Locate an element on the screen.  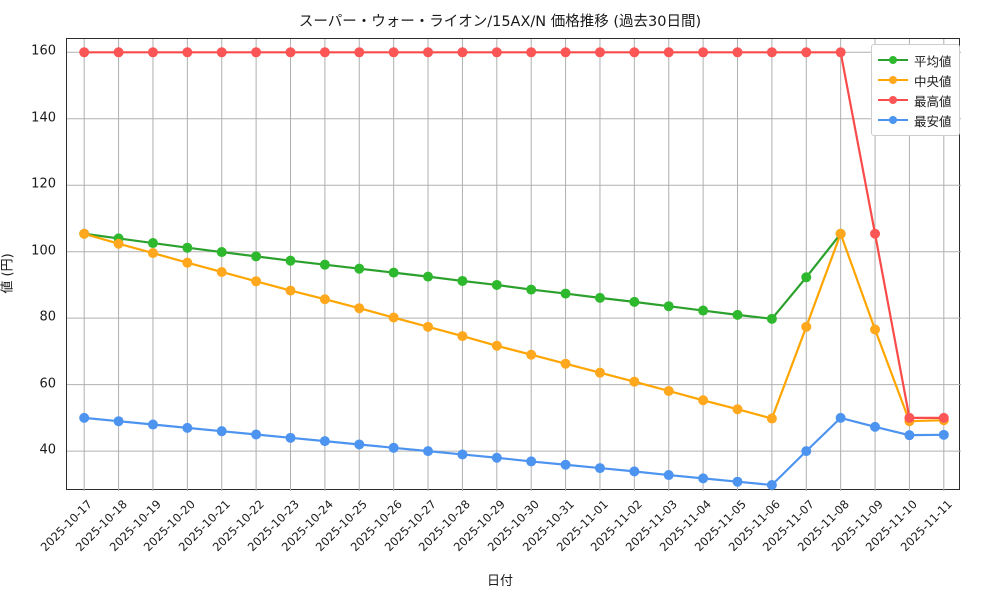
x-axis-tick-label: 2025-10-23 is located at coordinates (273, 526).